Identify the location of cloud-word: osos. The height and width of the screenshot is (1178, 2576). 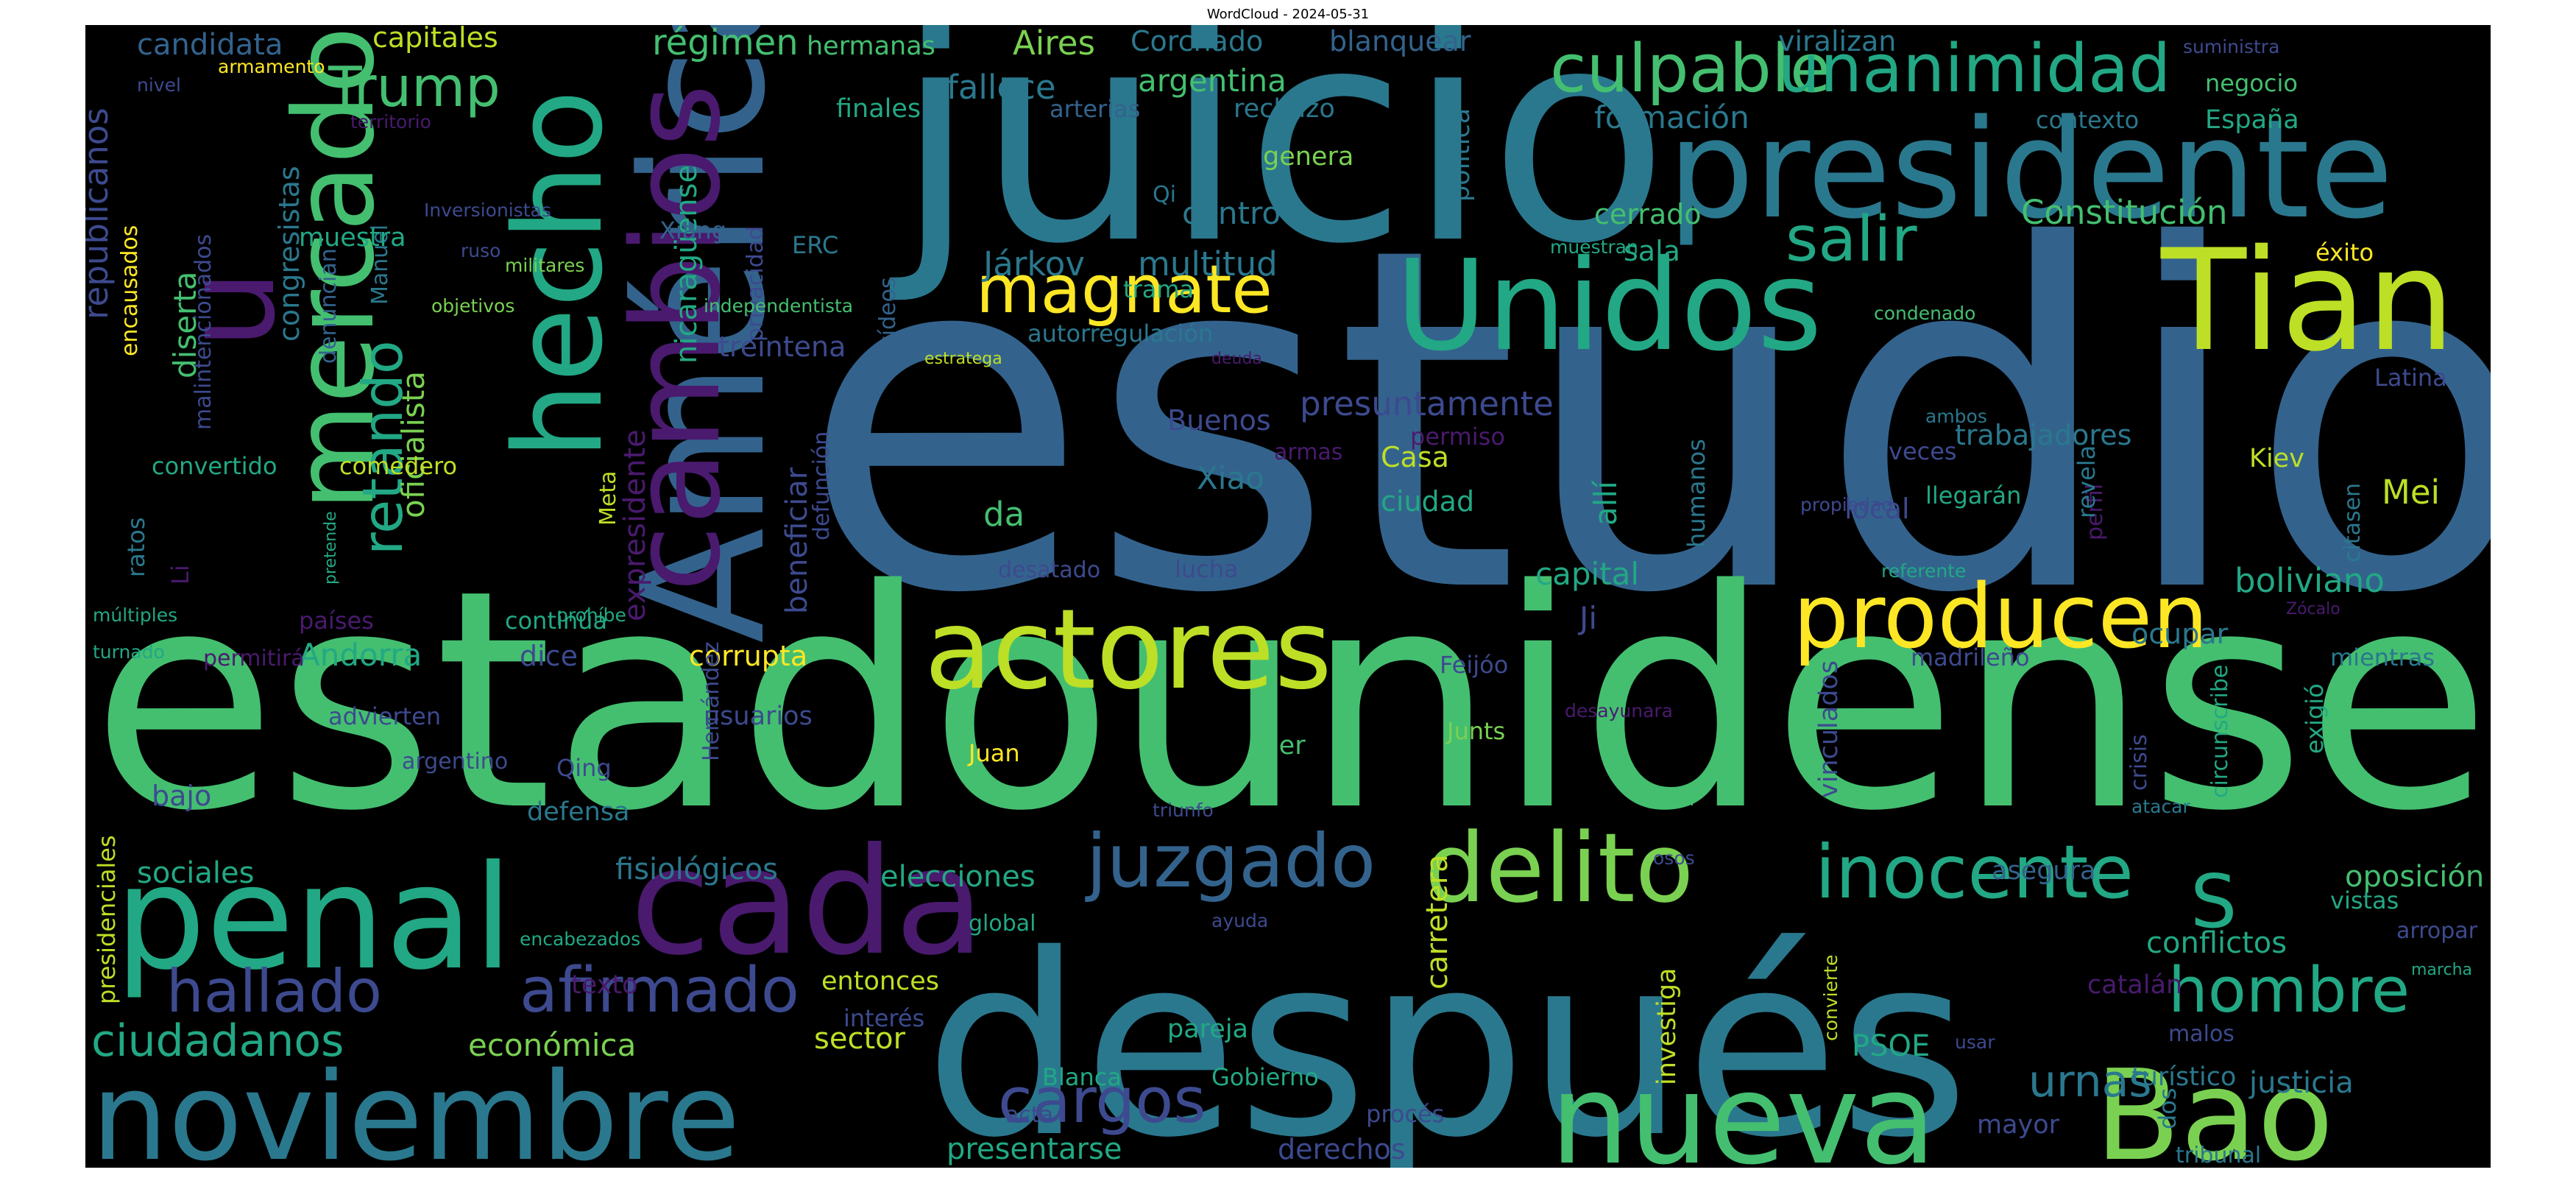
(1674, 858).